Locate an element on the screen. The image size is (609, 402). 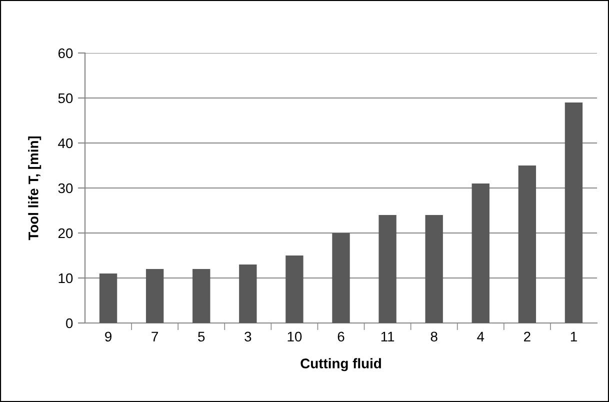
x-tick-label: 6 is located at coordinates (341, 337).